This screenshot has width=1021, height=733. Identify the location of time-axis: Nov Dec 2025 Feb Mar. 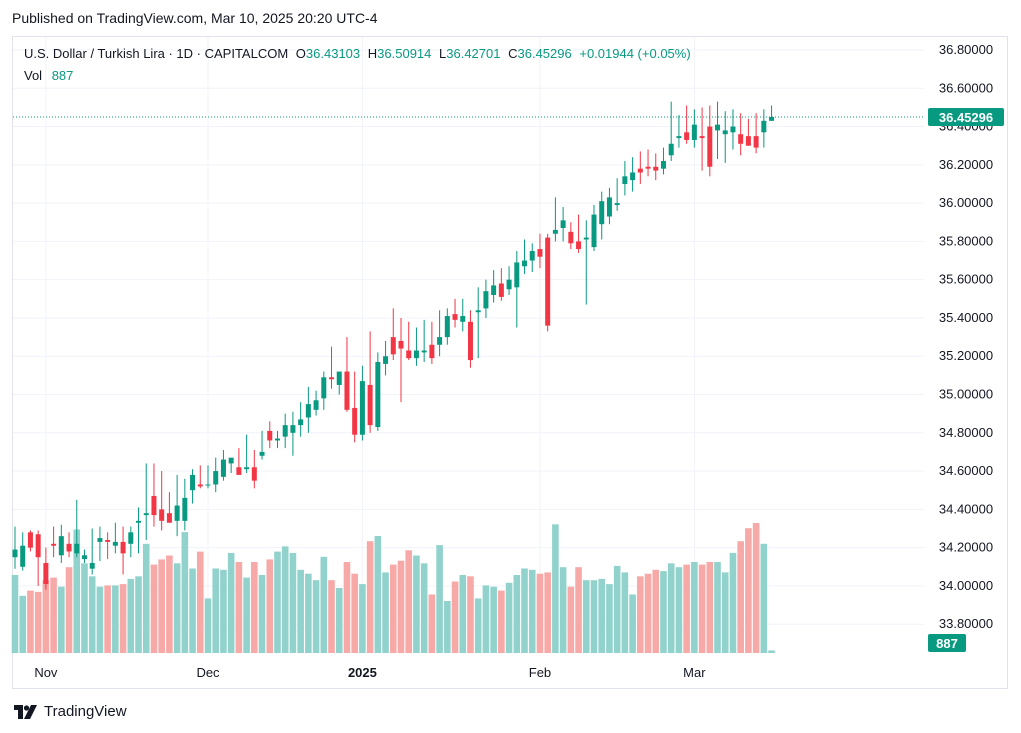
(370, 672).